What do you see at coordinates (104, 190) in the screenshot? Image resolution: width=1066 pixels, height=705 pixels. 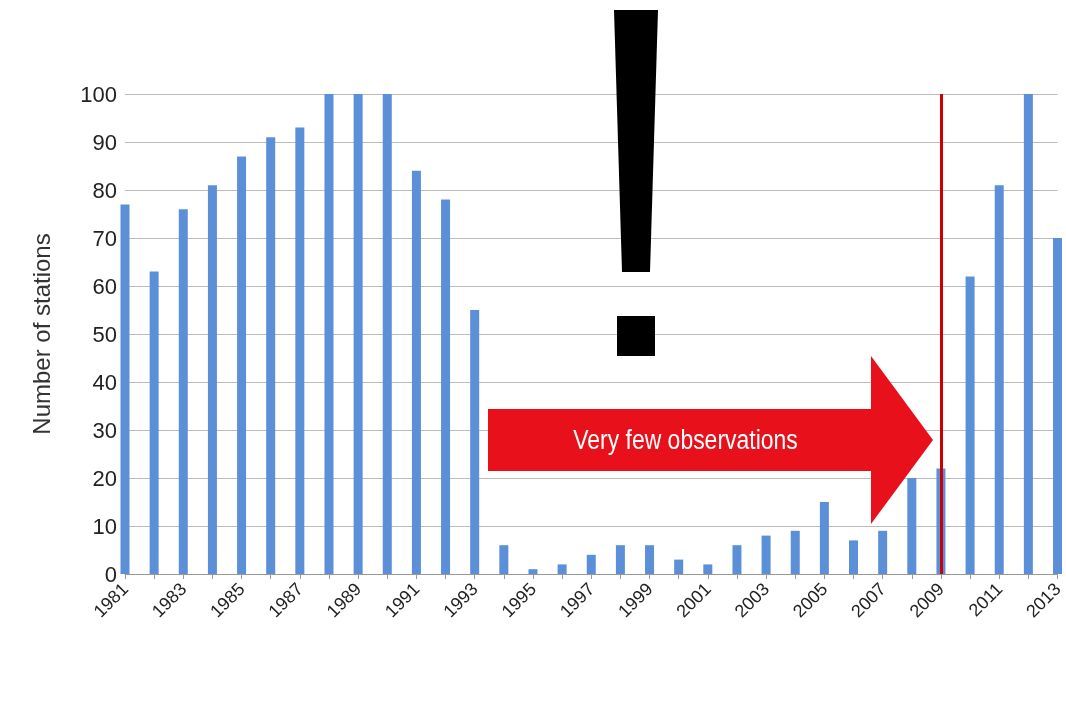 I see `y-tick-label: 80` at bounding box center [104, 190].